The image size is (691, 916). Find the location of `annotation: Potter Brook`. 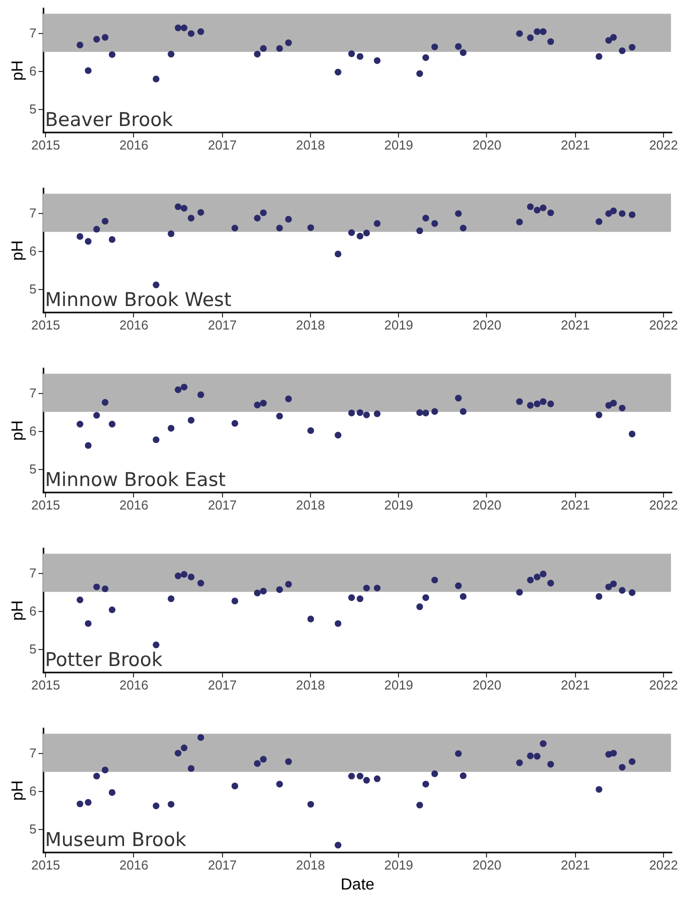

annotation: Potter Brook is located at coordinates (104, 660).